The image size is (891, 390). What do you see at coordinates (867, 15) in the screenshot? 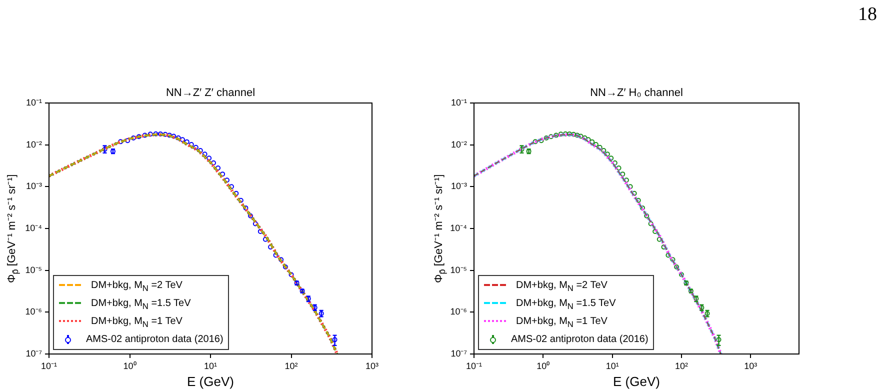
I see `text: 18` at bounding box center [867, 15].